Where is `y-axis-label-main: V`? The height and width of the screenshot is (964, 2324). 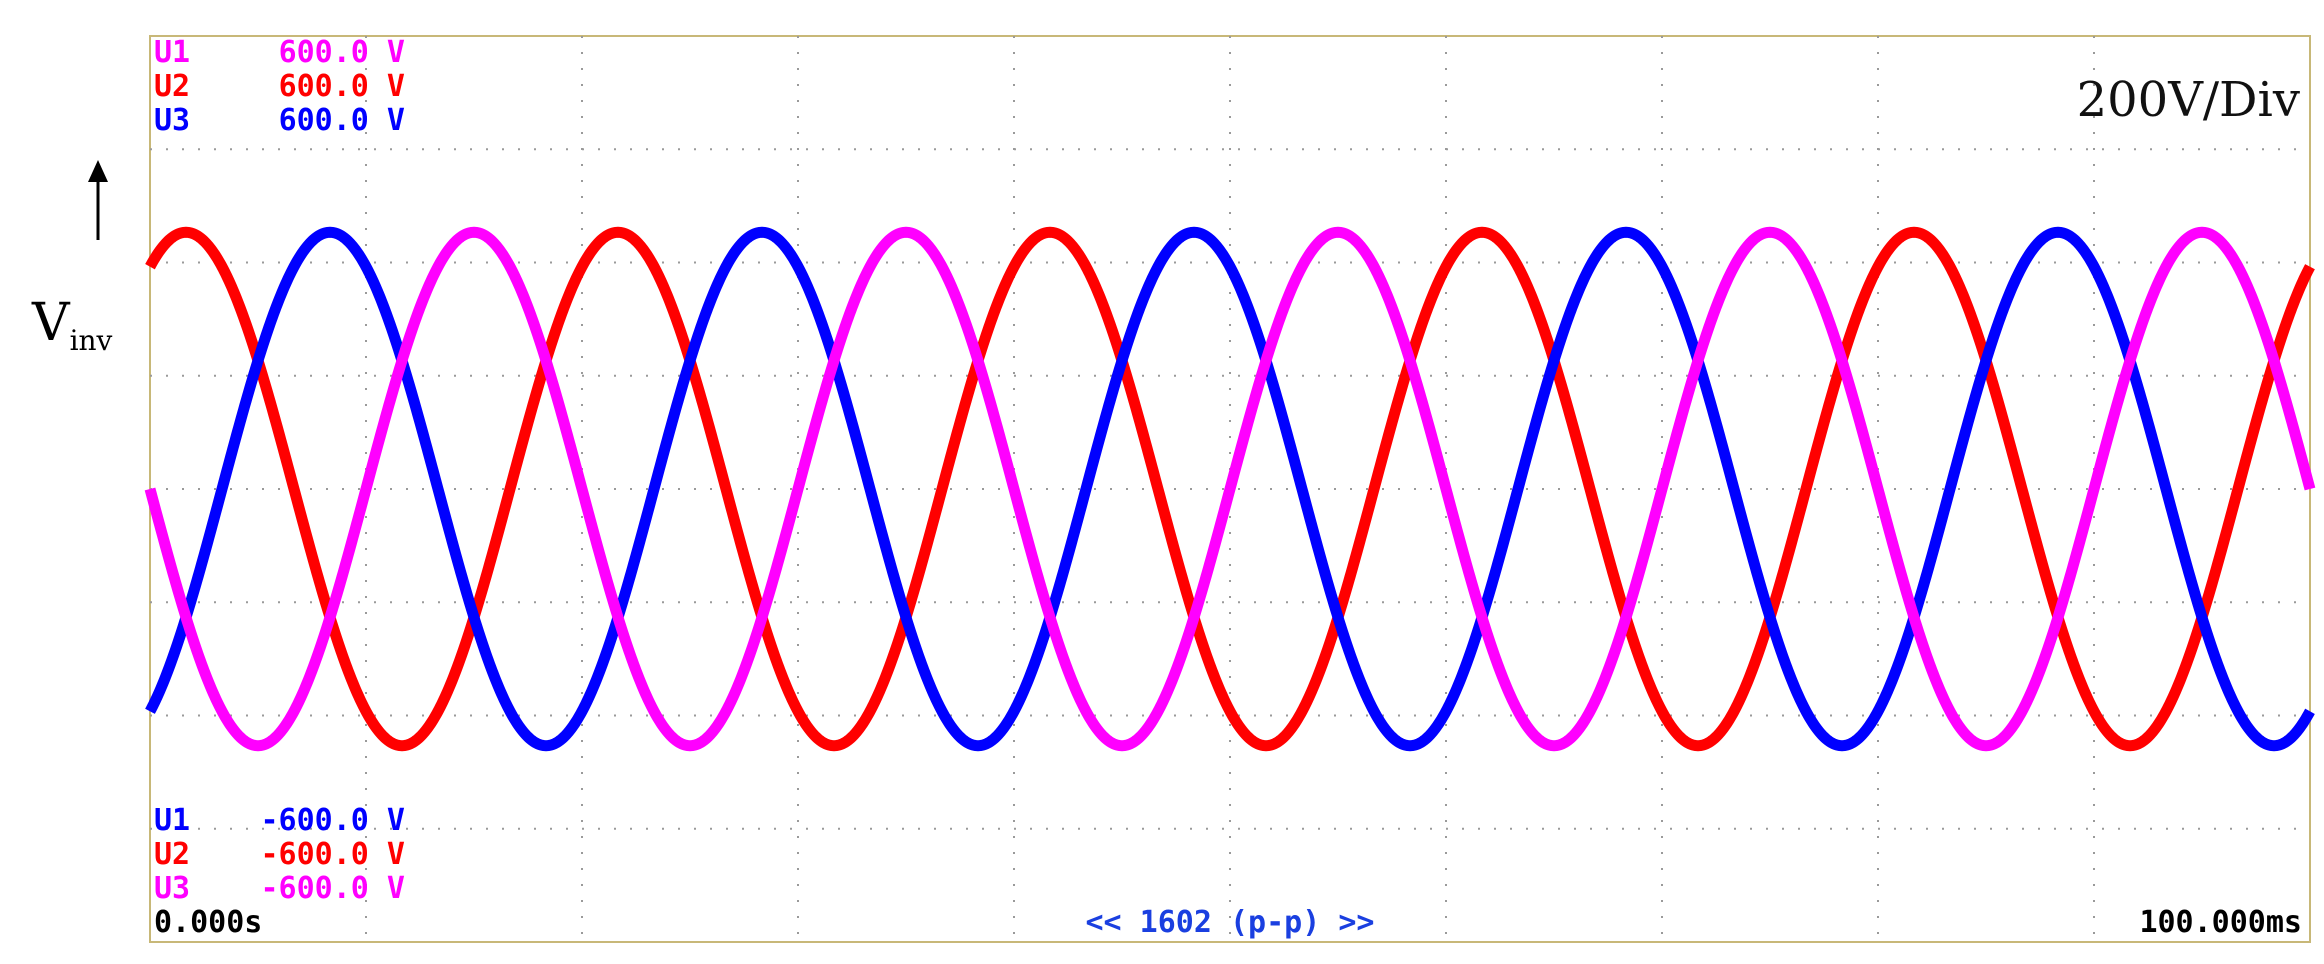 y-axis-label-main: V is located at coordinates (51, 323).